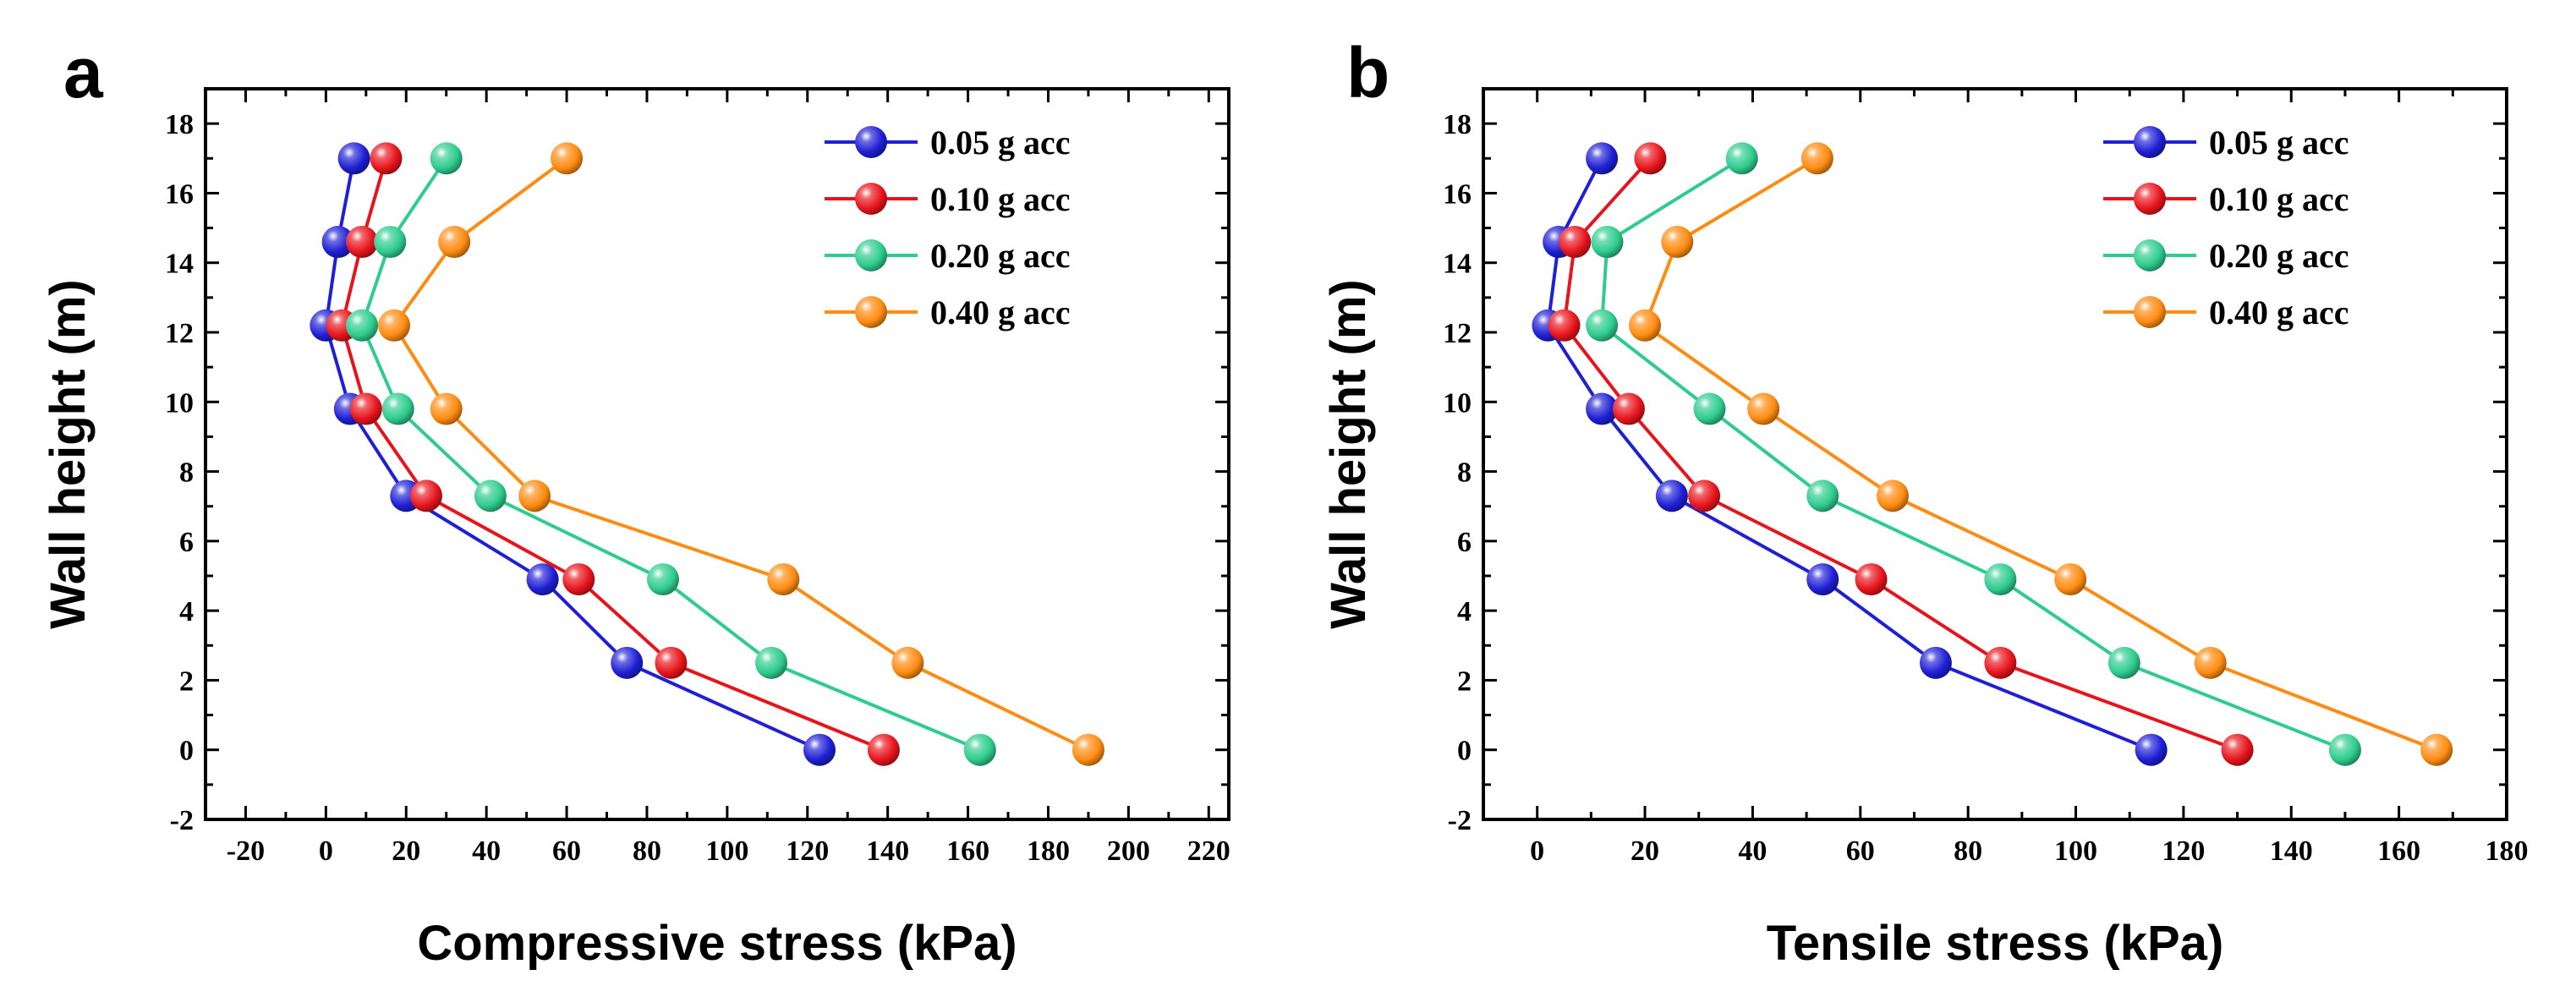  Describe the element at coordinates (1457, 264) in the screenshot. I see `y-tick-label: 14` at that location.